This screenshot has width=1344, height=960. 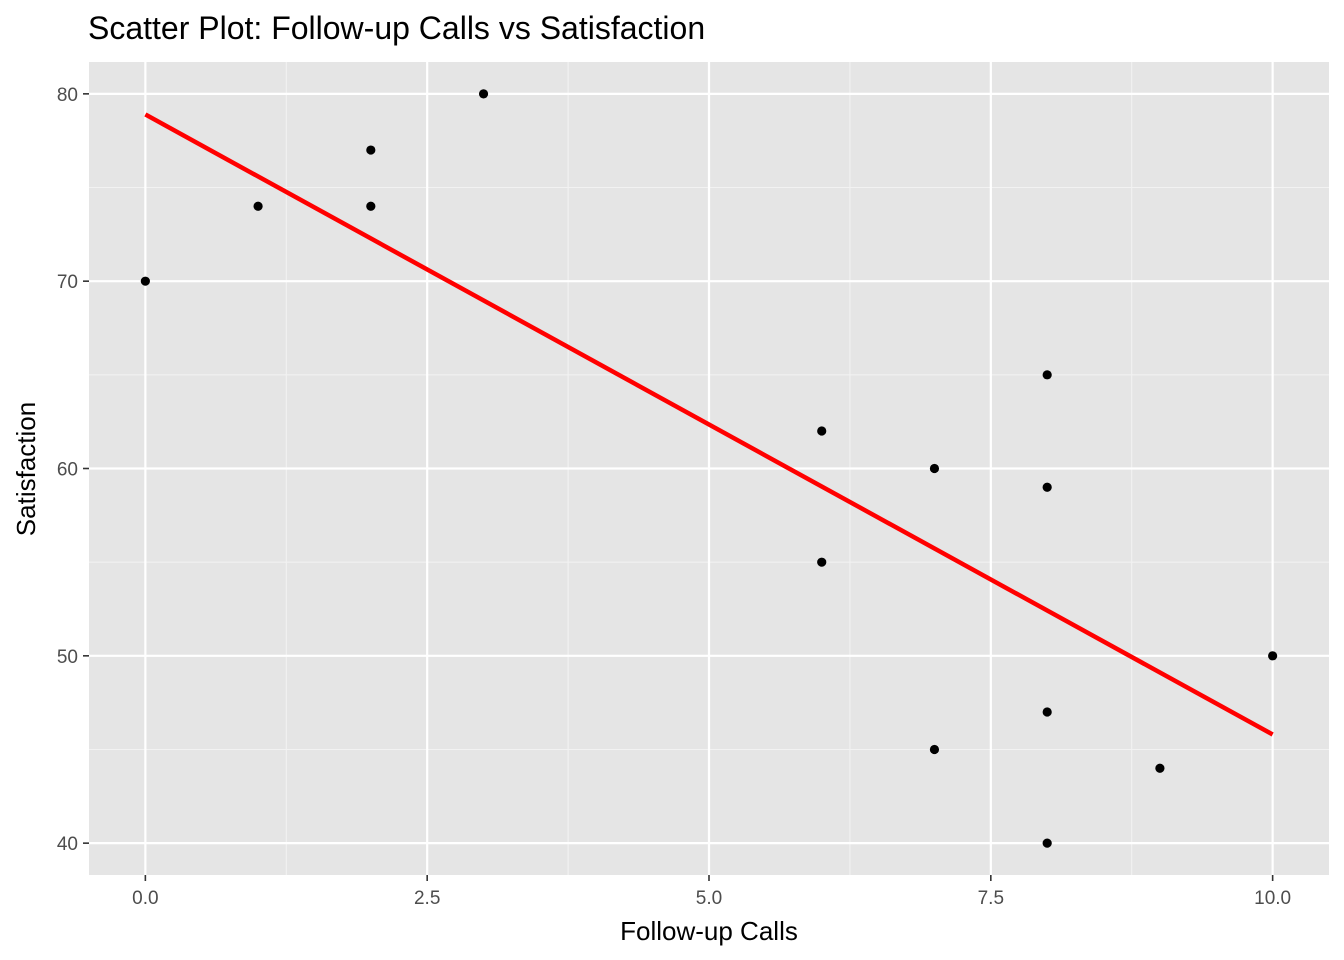 I want to click on y-axis: 40 50 60 70 80, so click(x=73, y=470).